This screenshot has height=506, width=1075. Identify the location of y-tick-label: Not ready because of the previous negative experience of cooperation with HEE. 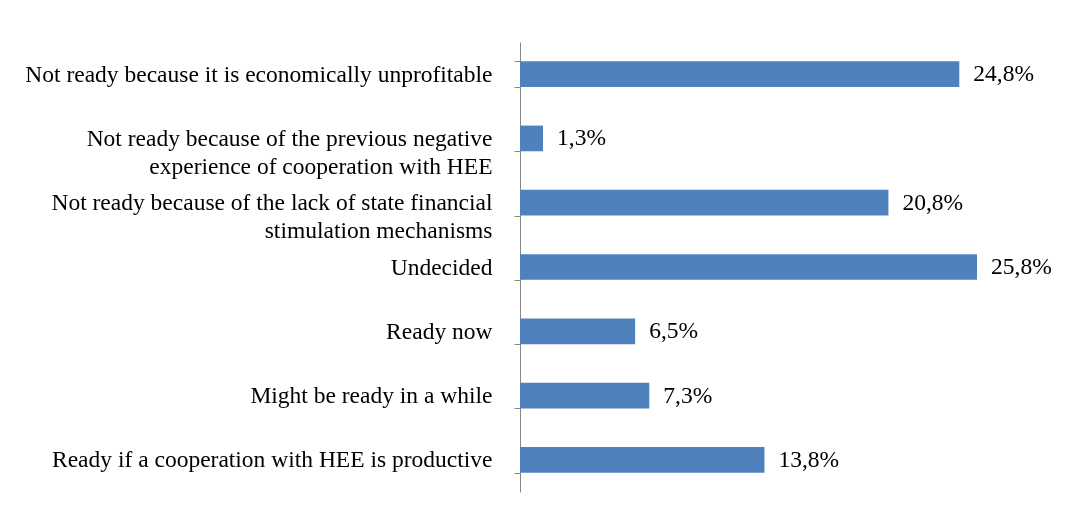
(289, 151).